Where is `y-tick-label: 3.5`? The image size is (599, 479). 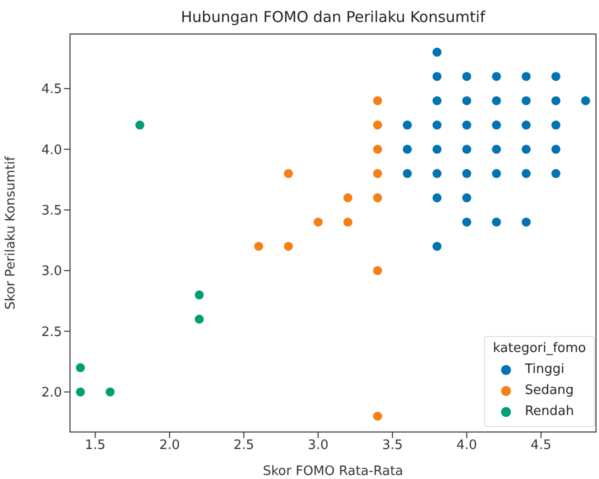 y-tick-label: 3.5 is located at coordinates (51, 211).